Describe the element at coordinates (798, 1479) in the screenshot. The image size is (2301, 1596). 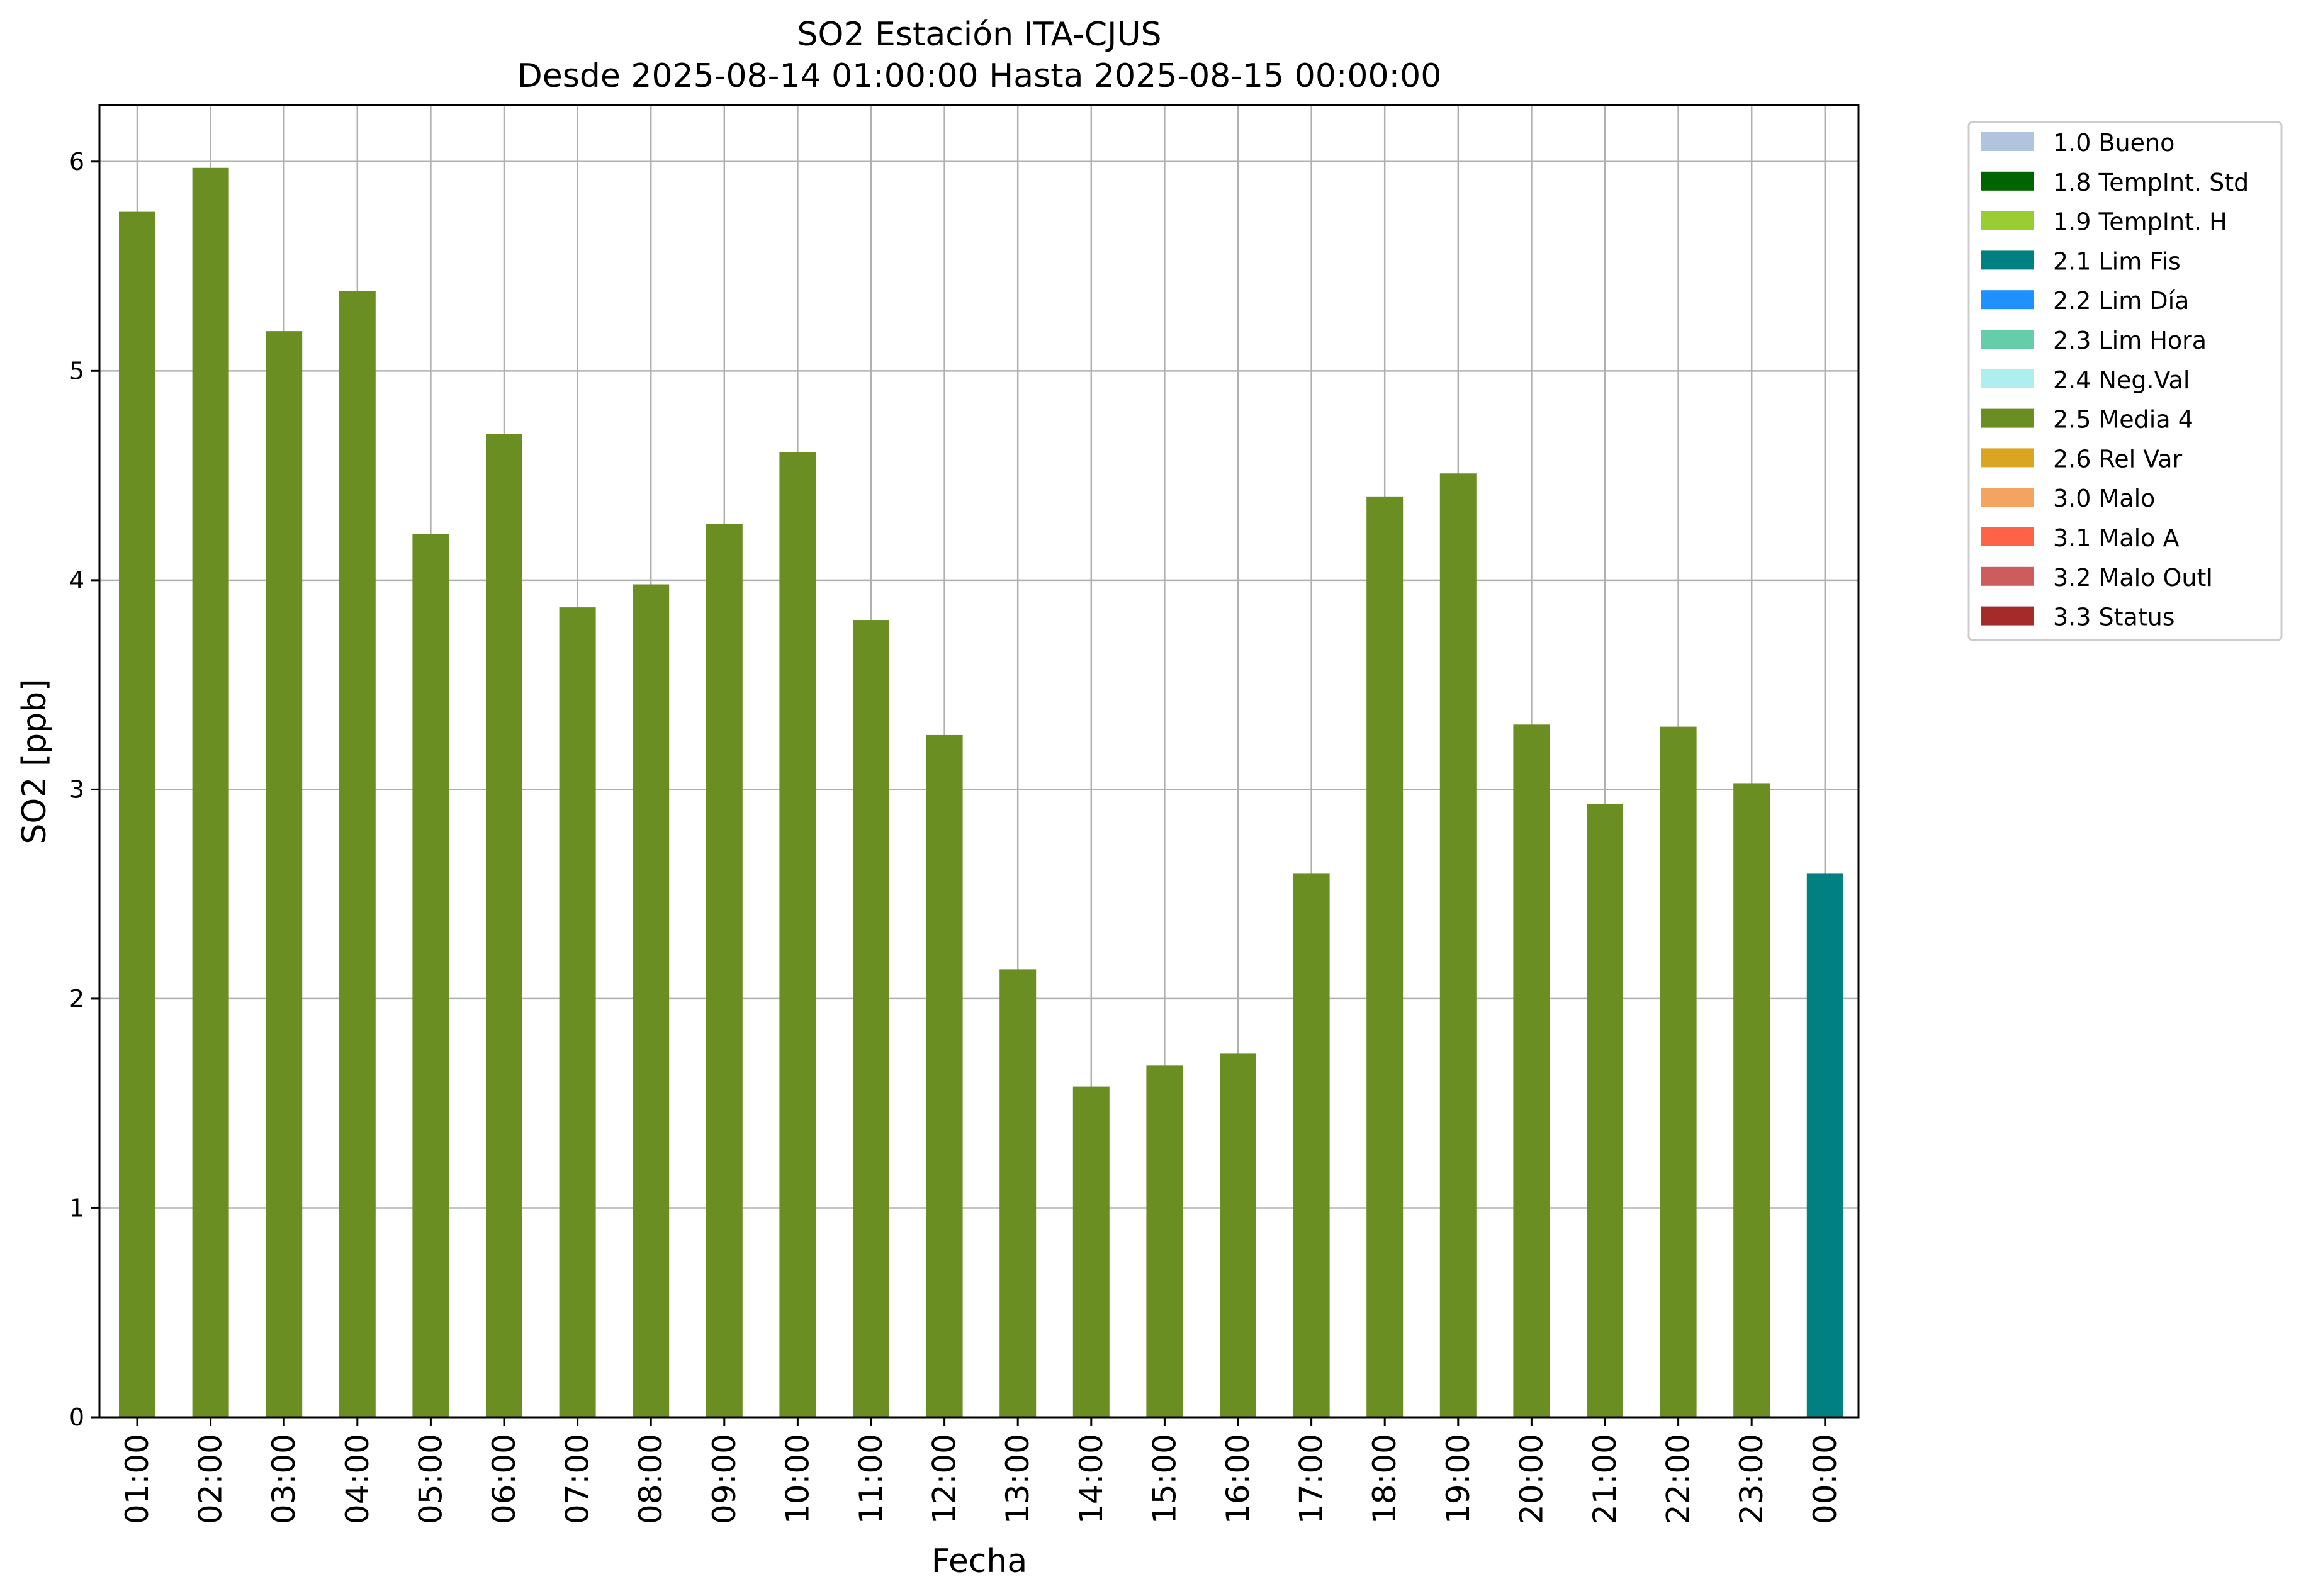
I see `x-tick-label: 10:00` at that location.